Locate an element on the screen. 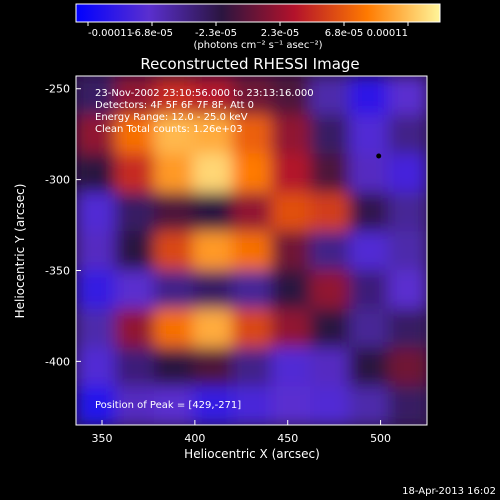 The height and width of the screenshot is (500, 500). y-axis-tick-label: -250 is located at coordinates (57, 89).